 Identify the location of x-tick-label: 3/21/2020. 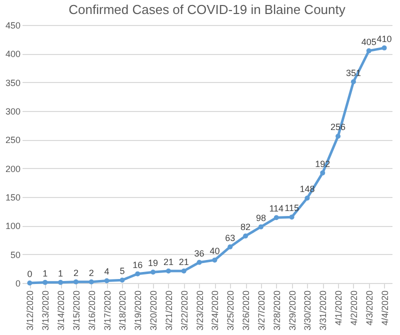
(169, 310).